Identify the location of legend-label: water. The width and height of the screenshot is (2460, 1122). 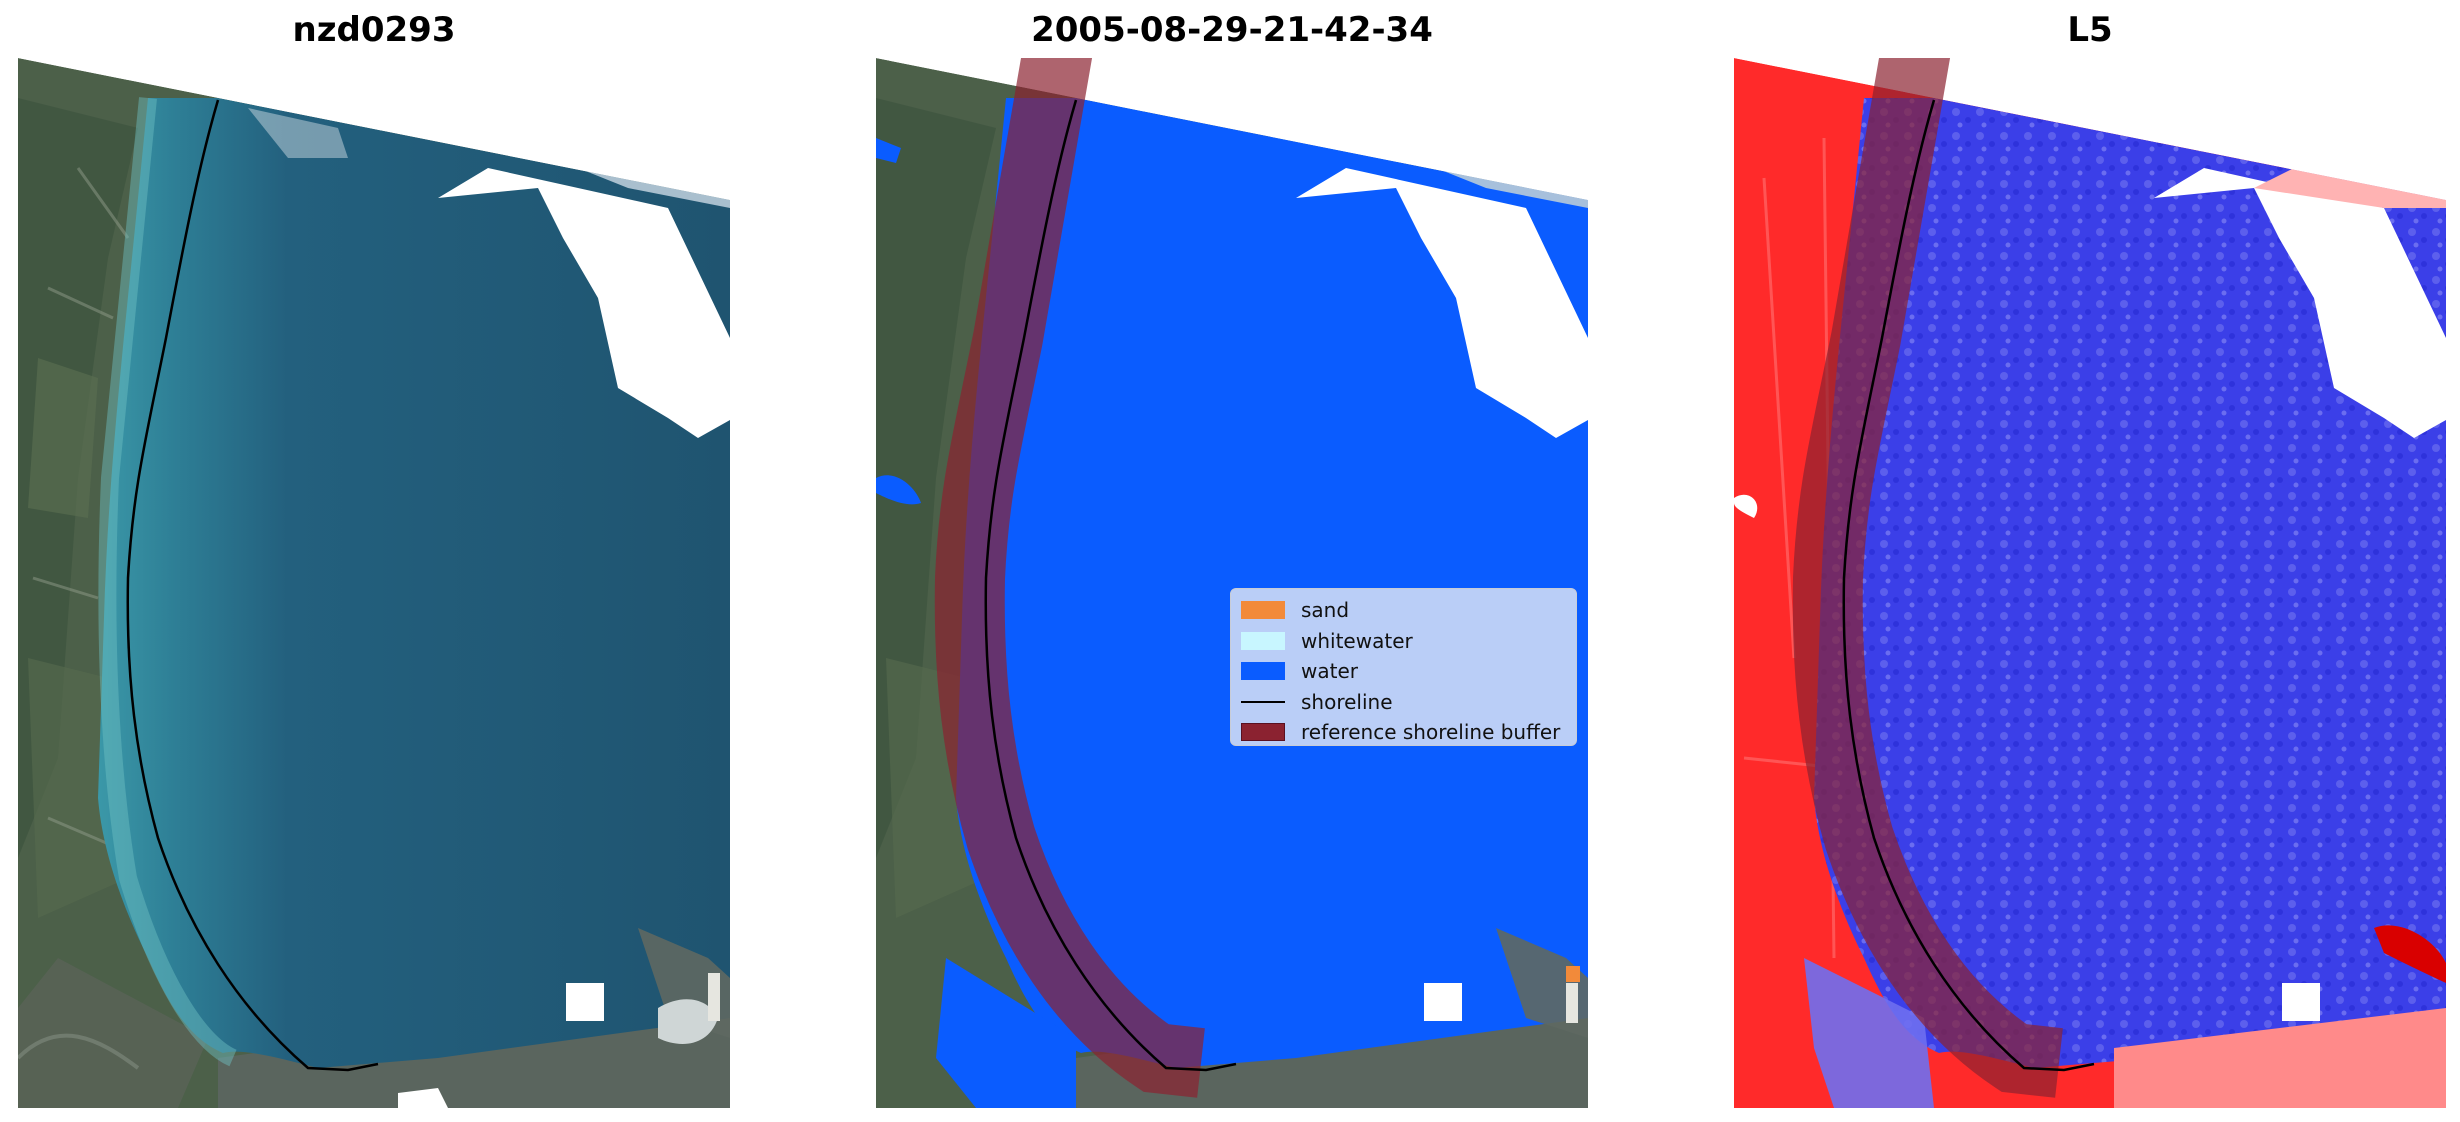
(1329, 671).